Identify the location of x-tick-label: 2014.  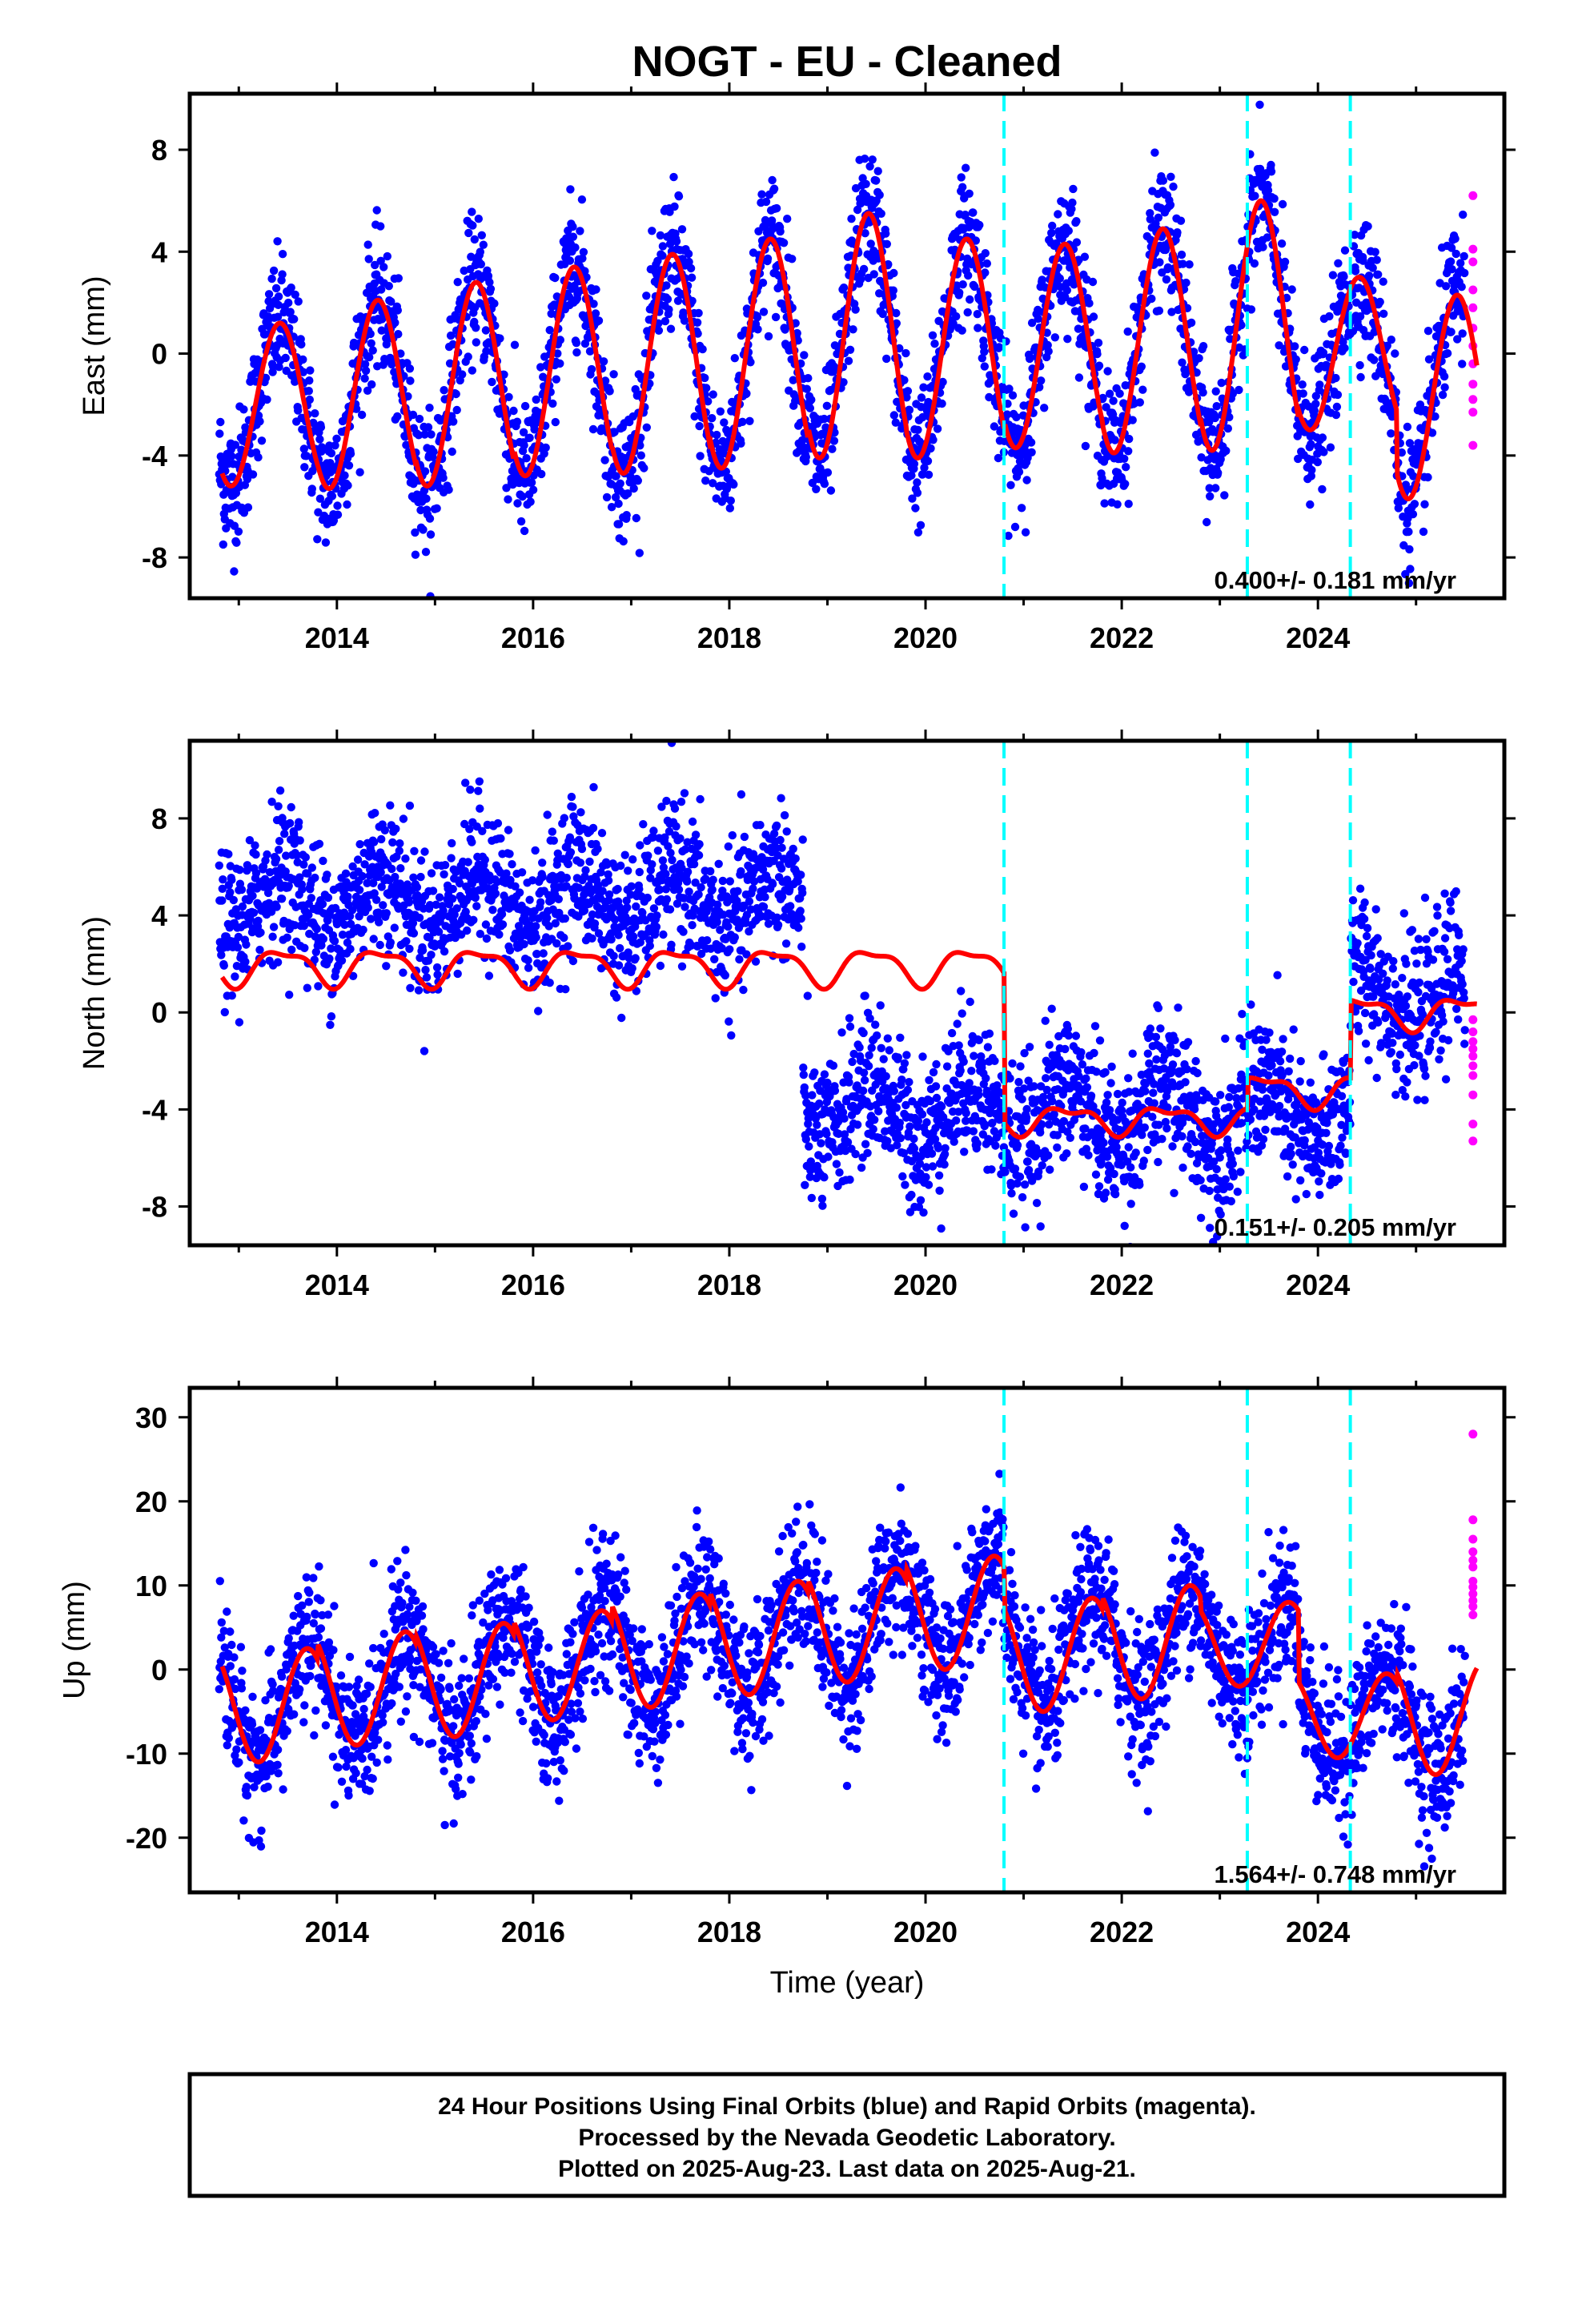
(337, 637).